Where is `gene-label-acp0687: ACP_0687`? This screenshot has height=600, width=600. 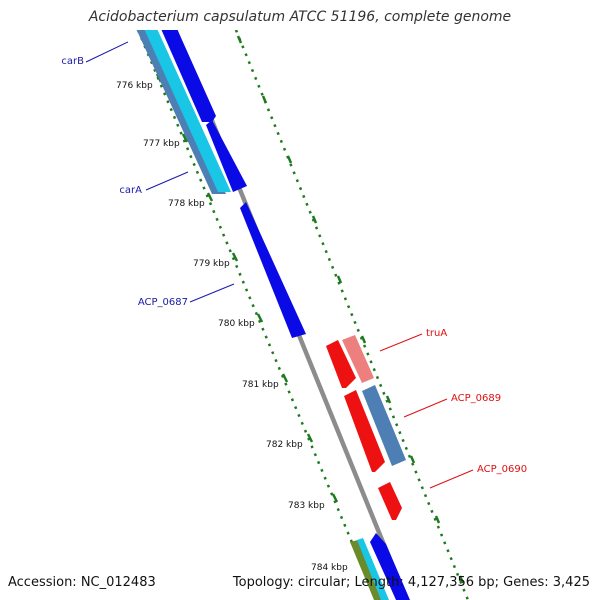 gene-label-acp0687: ACP_0687 is located at coordinates (163, 302).